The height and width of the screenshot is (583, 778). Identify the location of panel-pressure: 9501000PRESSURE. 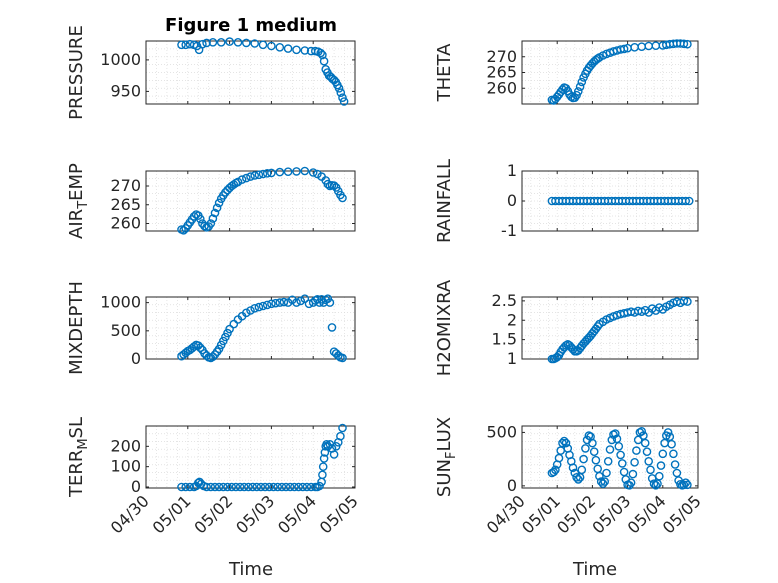
(210, 72).